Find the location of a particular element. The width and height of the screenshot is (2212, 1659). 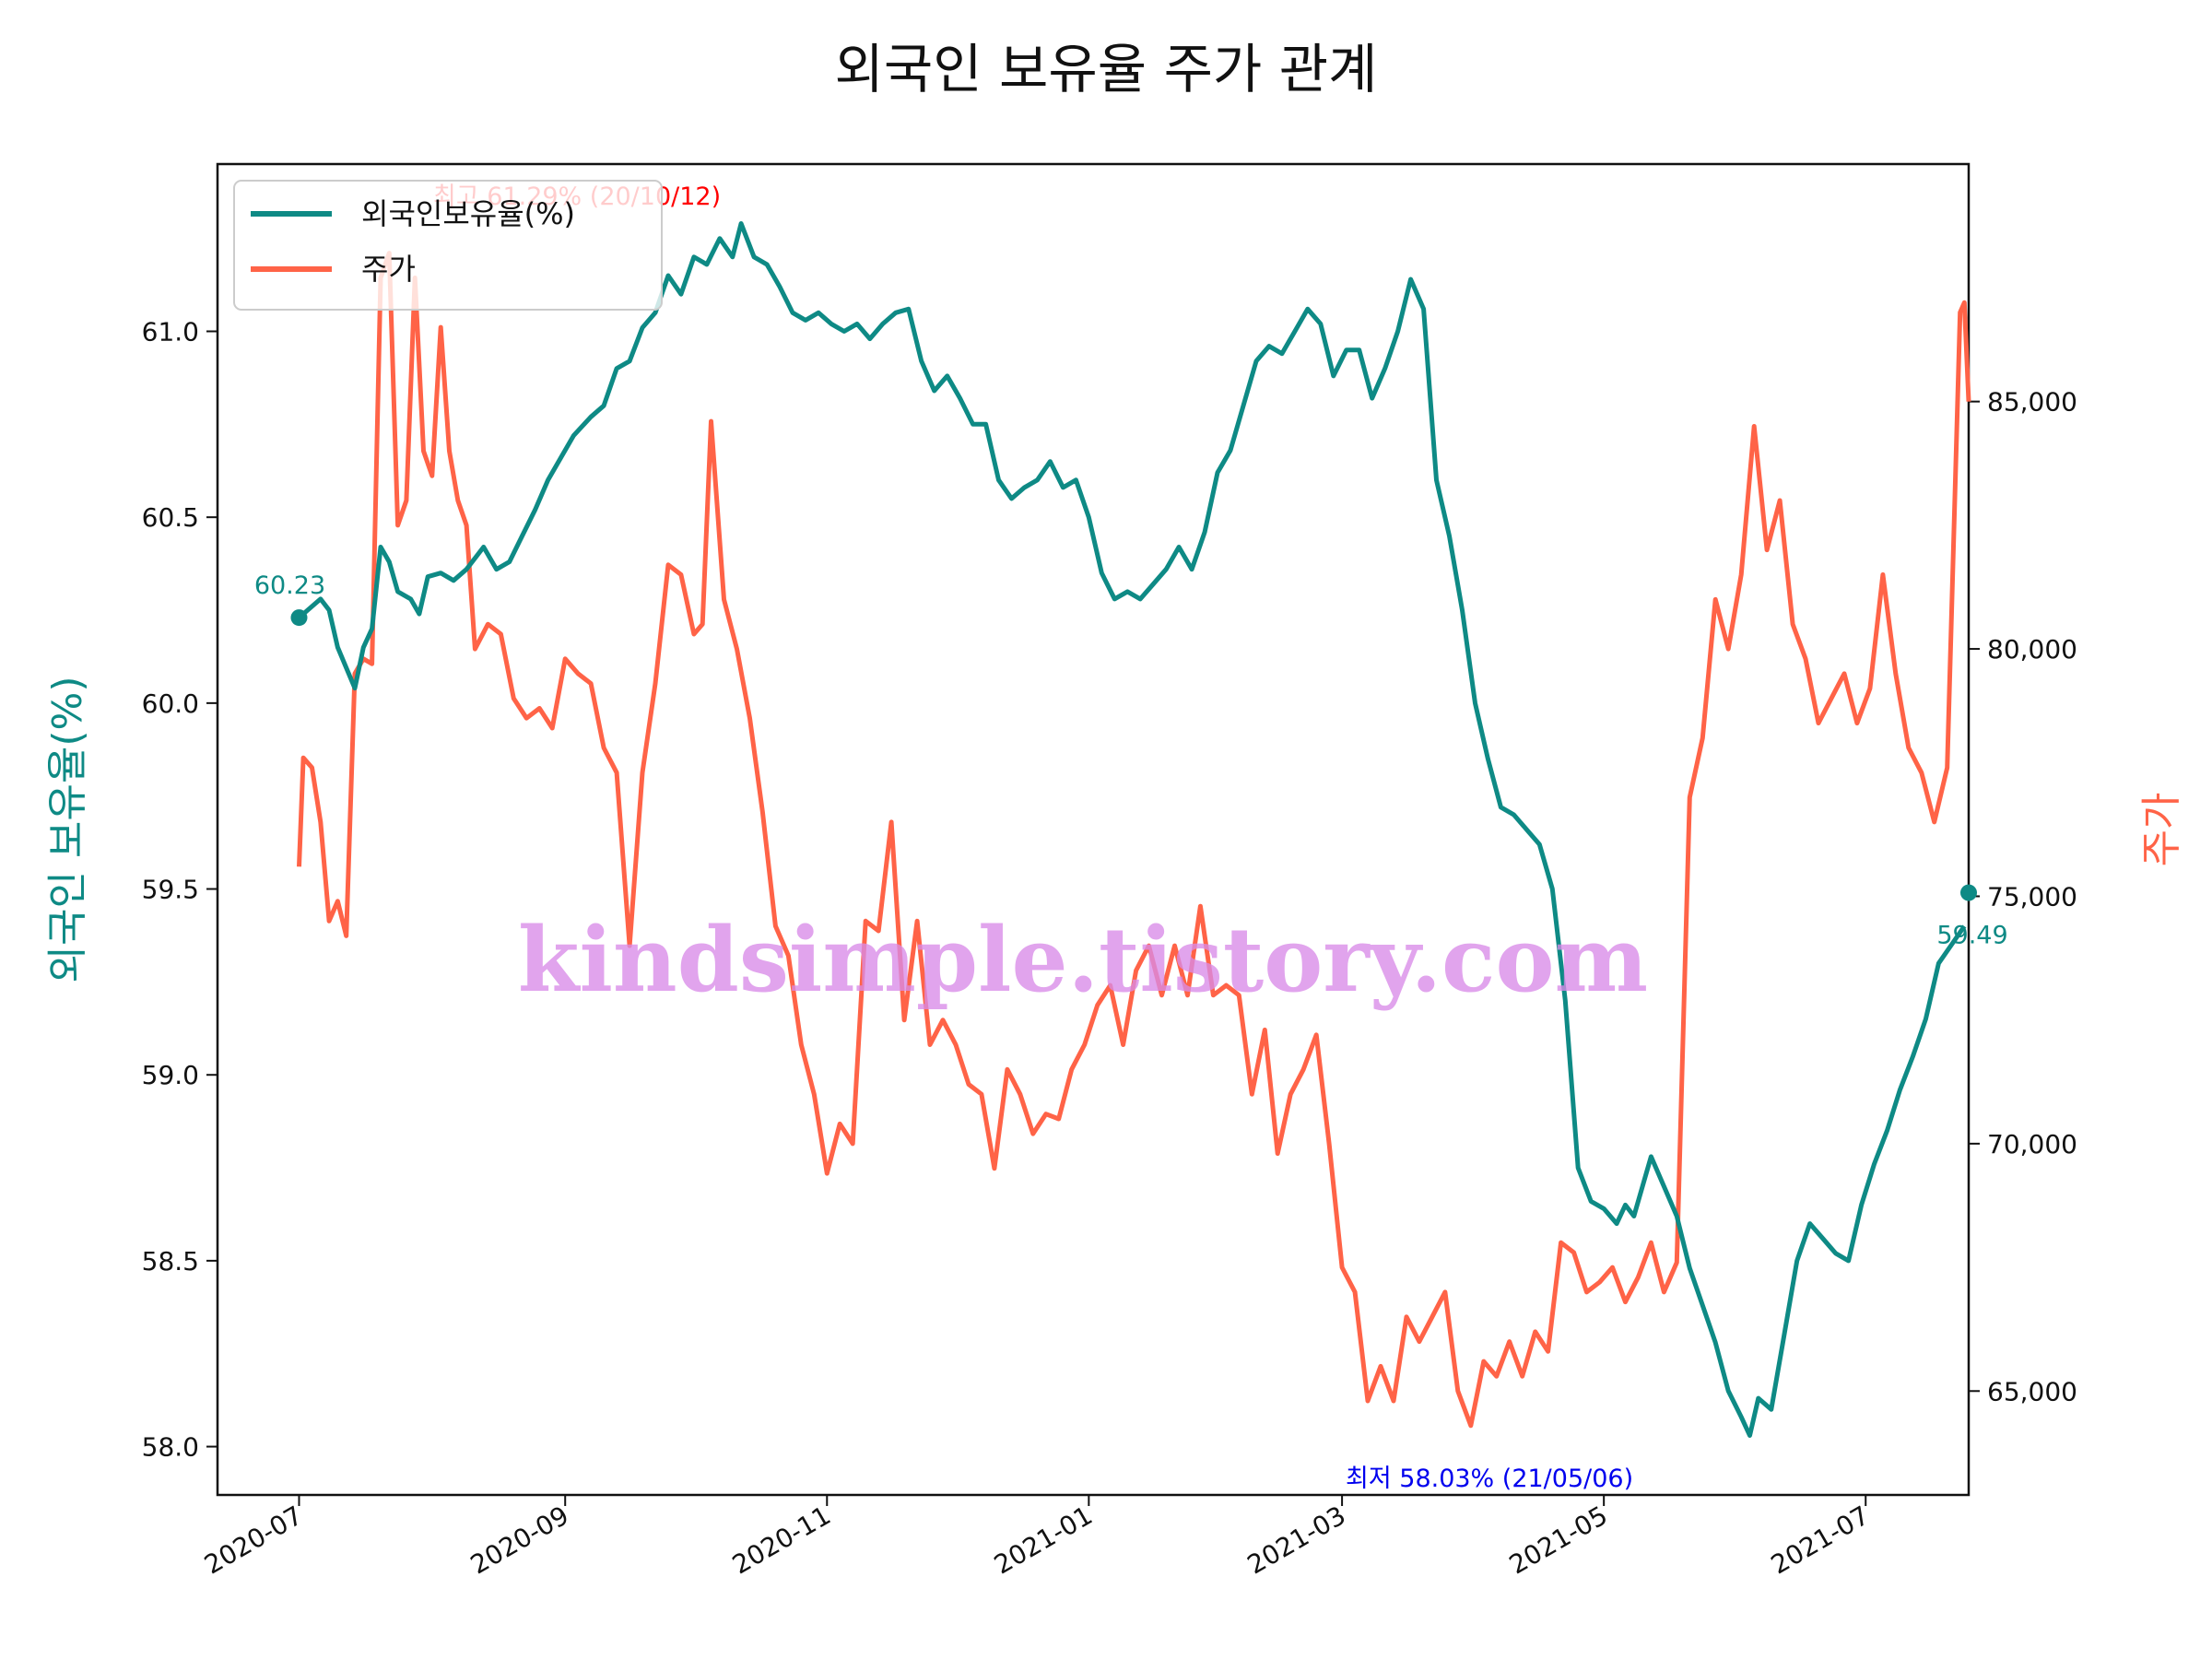

legend-box is located at coordinates (448, 245).